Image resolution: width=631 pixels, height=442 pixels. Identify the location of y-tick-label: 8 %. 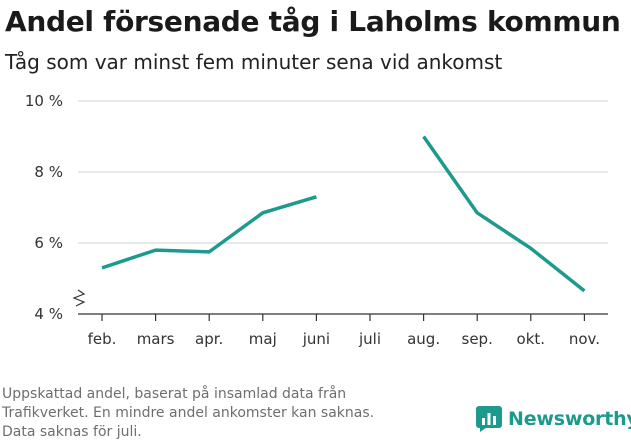
(48, 172).